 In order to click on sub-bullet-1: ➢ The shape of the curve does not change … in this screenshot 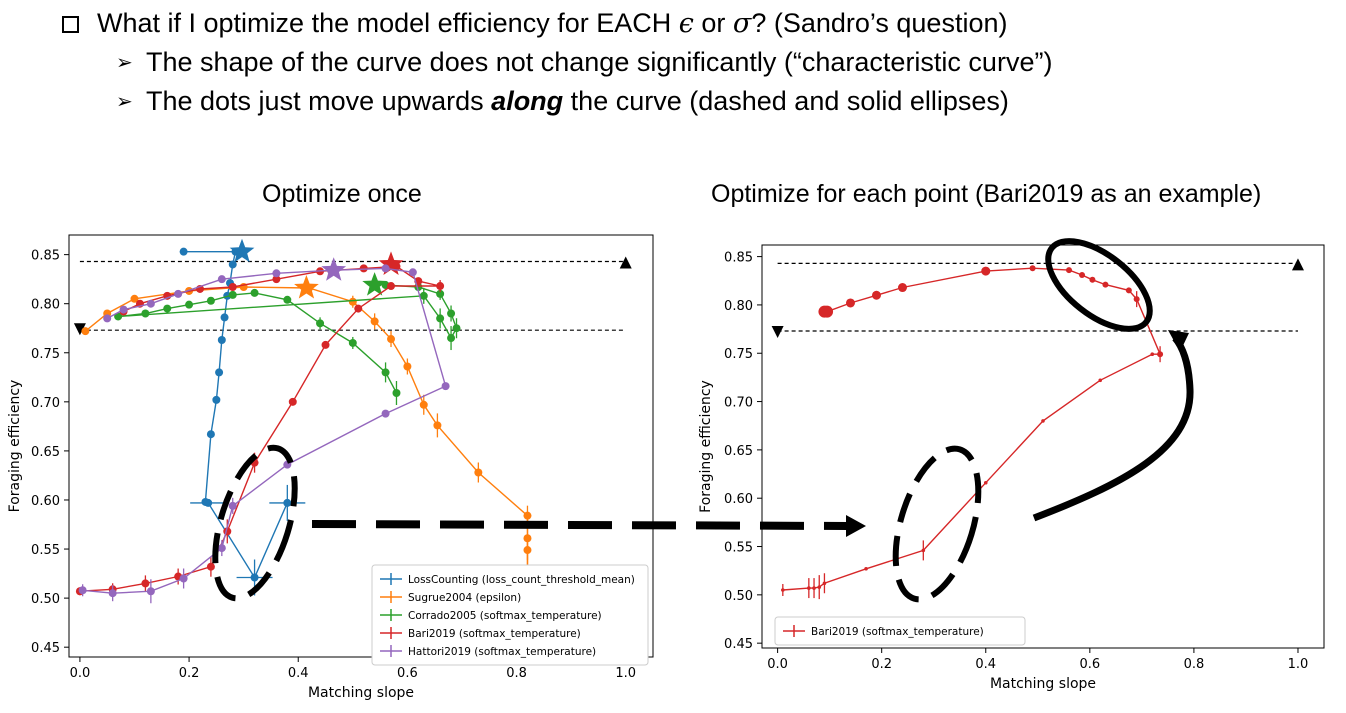, I will do `click(724, 62)`.